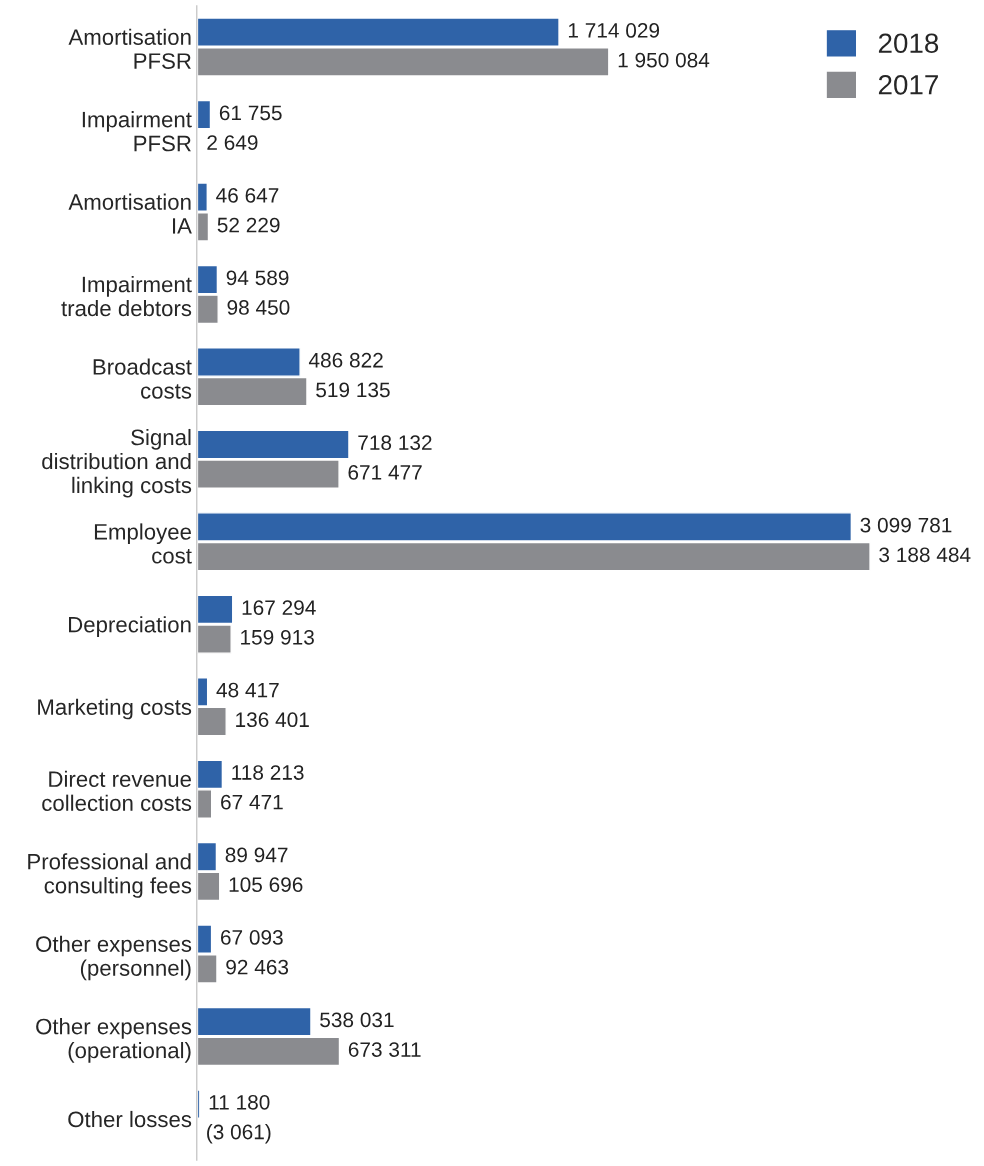  What do you see at coordinates (357, 1020) in the screenshot?
I see `data-label: 538 031` at bounding box center [357, 1020].